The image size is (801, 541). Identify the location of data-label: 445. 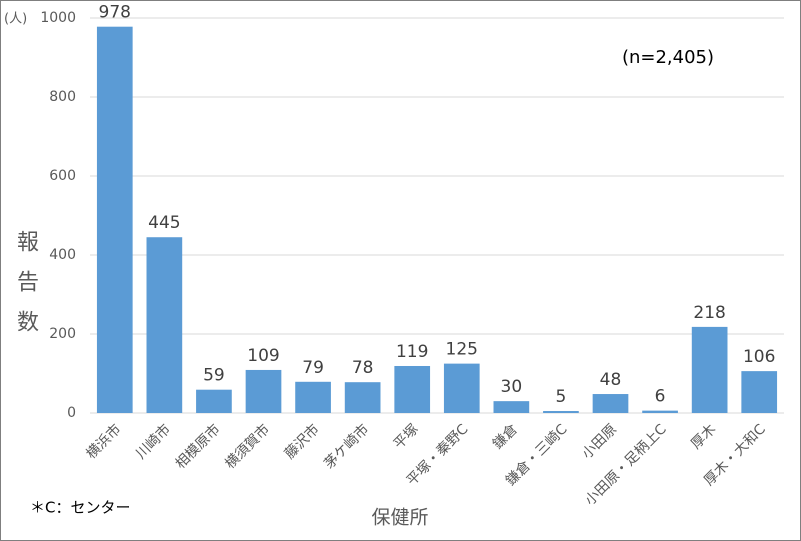
(164, 223).